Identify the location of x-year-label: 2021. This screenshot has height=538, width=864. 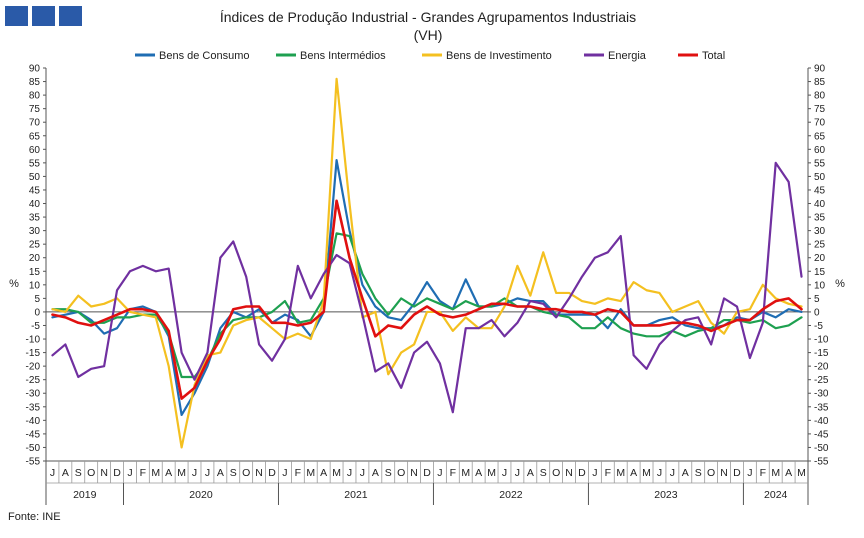
(356, 495).